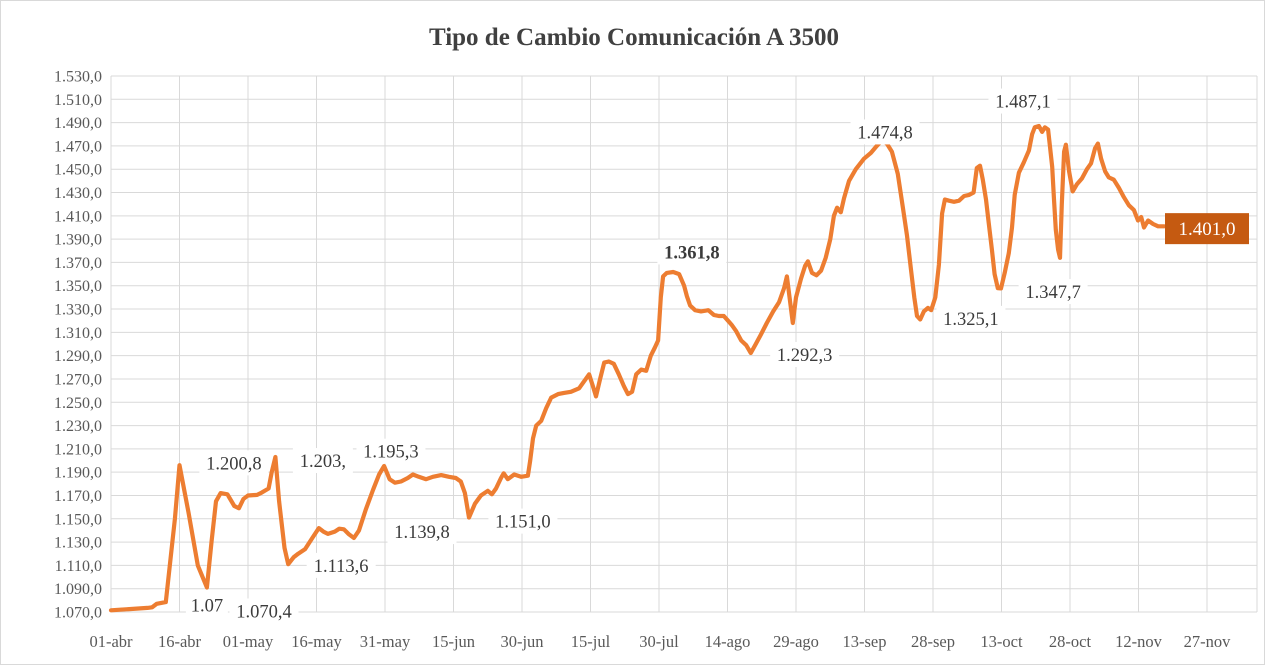 The image size is (1265, 665). Describe the element at coordinates (521, 641) in the screenshot. I see `x-axis-tick-label: 30-jun` at that location.